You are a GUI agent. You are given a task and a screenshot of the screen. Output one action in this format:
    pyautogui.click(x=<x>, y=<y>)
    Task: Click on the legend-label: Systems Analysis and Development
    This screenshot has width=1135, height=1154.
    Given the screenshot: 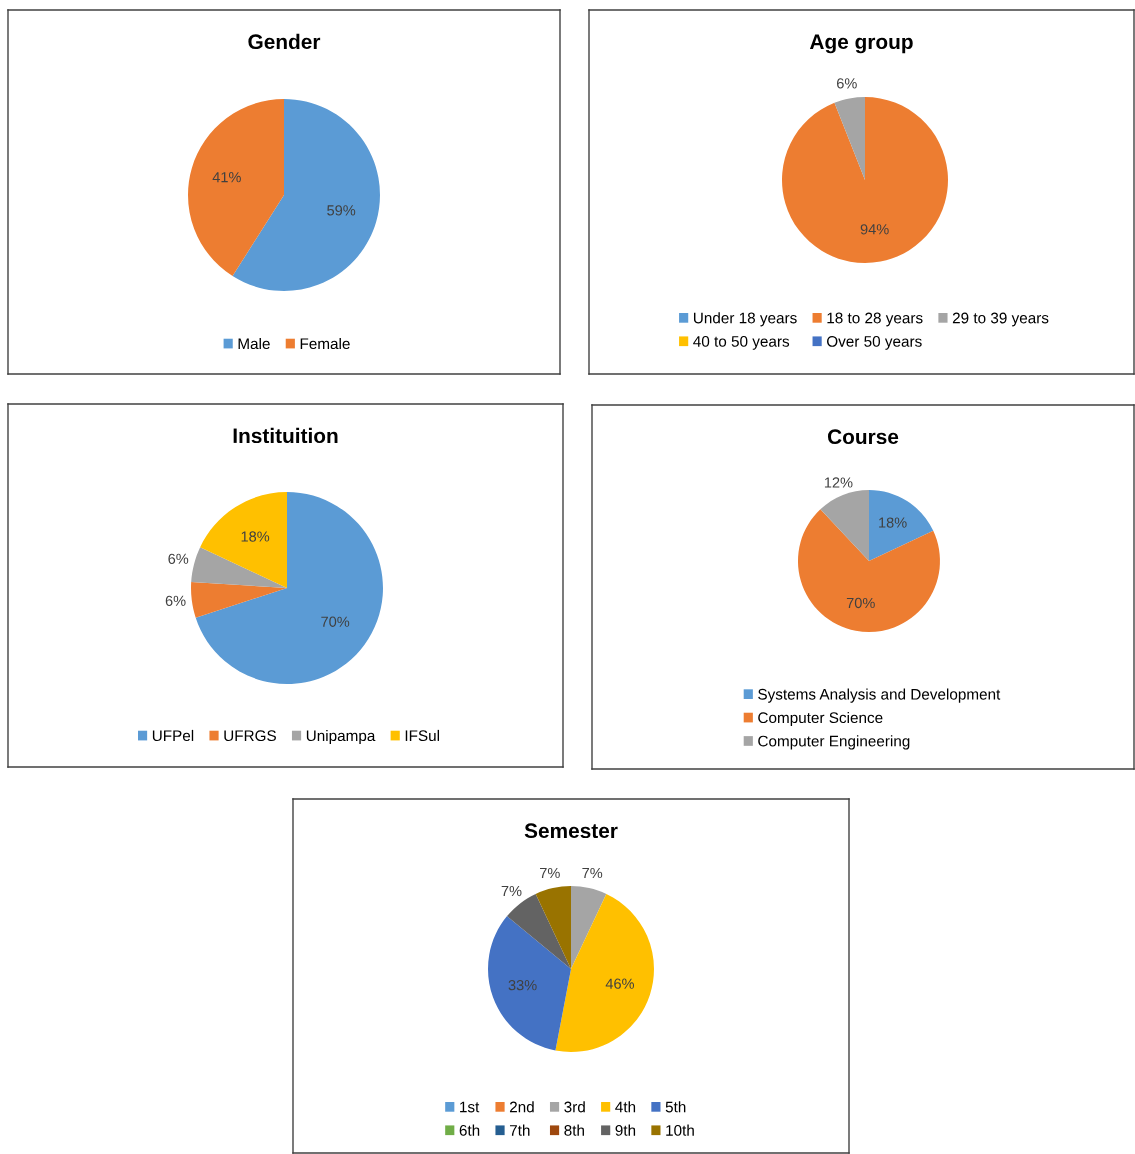 What is the action you would take?
    pyautogui.click(x=879, y=695)
    